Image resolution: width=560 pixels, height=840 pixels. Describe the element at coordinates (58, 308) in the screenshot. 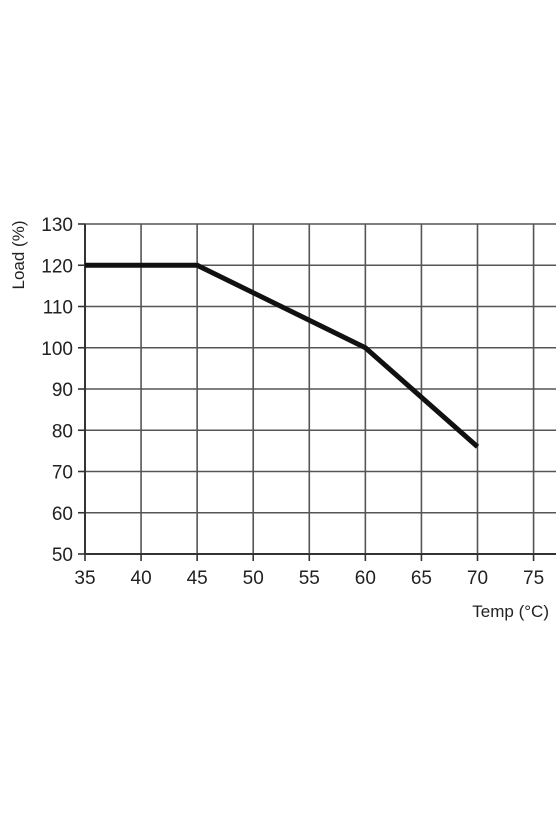

I see `y-tick-label: 110` at that location.